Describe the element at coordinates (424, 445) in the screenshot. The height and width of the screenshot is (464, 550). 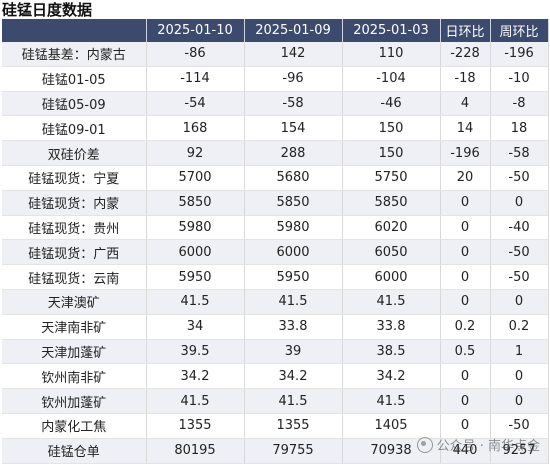
I see `wechat-official-account-icon` at that location.